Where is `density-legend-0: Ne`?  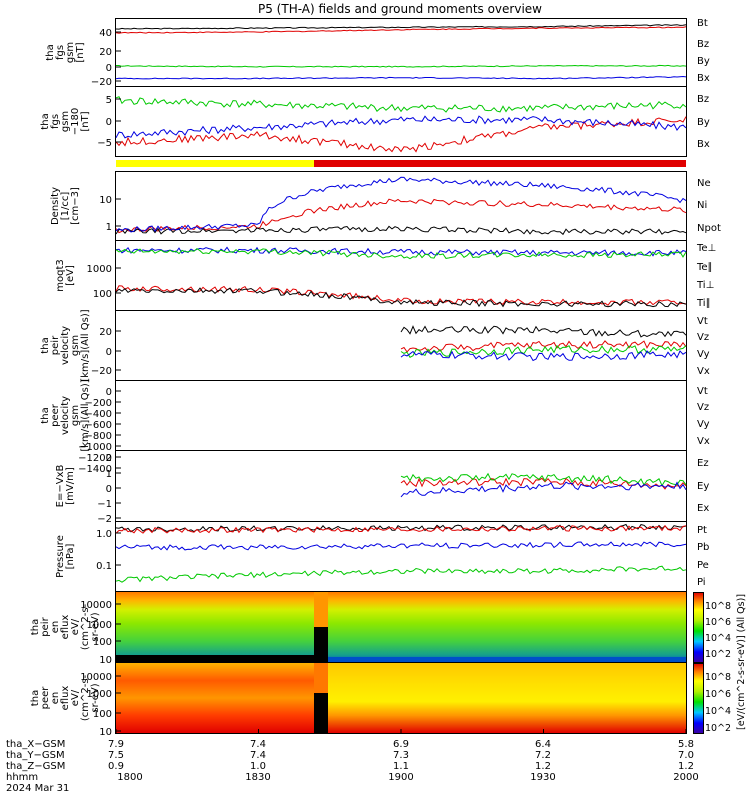
density-legend-0: Ne is located at coordinates (704, 183).